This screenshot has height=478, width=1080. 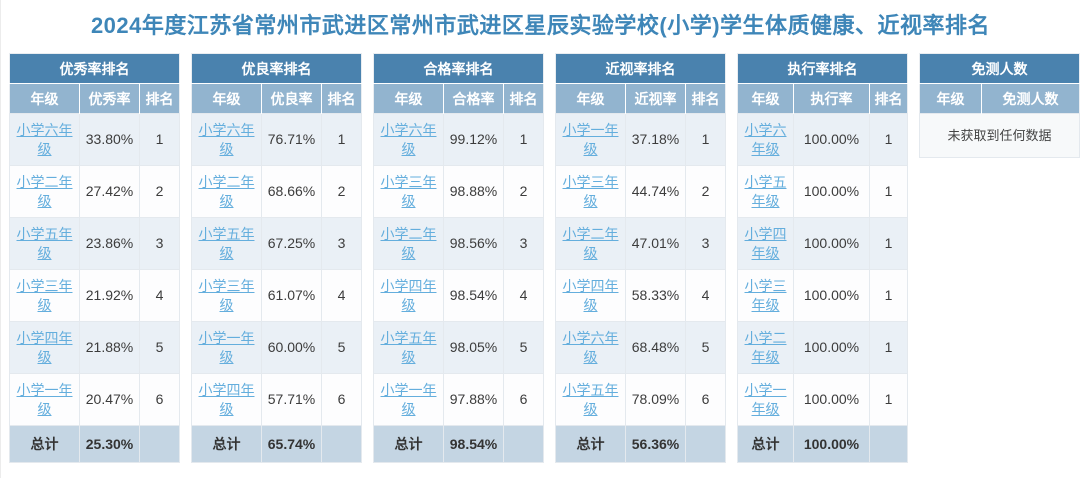 What do you see at coordinates (109, 295) in the screenshot?
I see `rate-value: 21.92%` at bounding box center [109, 295].